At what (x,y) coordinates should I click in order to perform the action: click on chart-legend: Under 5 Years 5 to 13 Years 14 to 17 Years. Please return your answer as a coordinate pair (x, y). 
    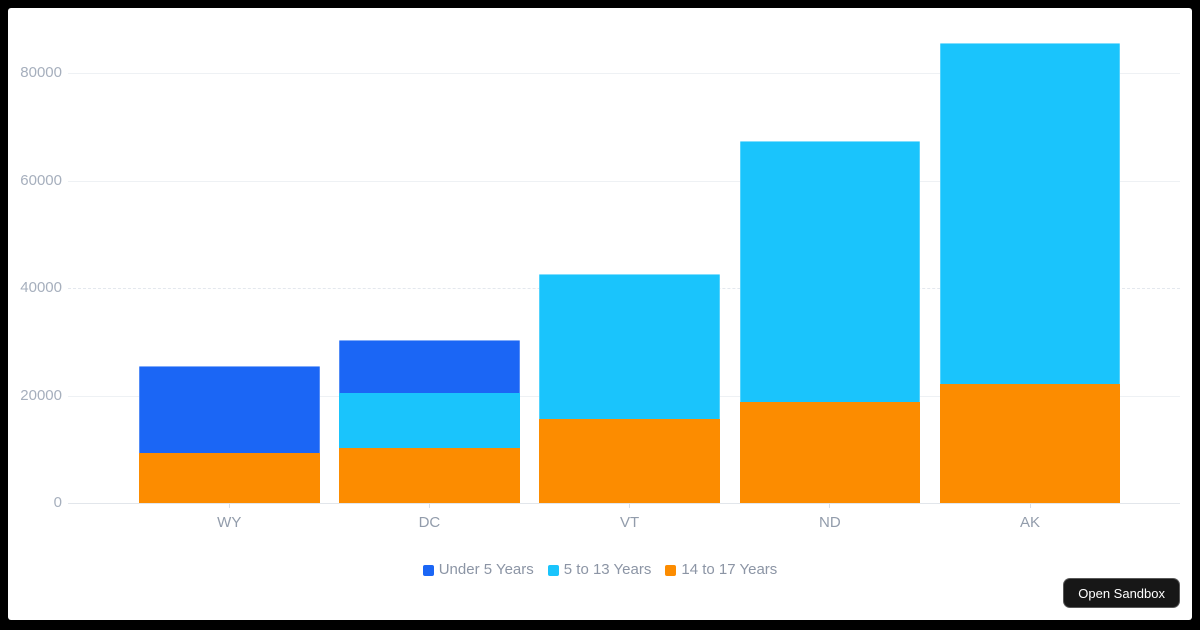
    Looking at the image, I should click on (600, 570).